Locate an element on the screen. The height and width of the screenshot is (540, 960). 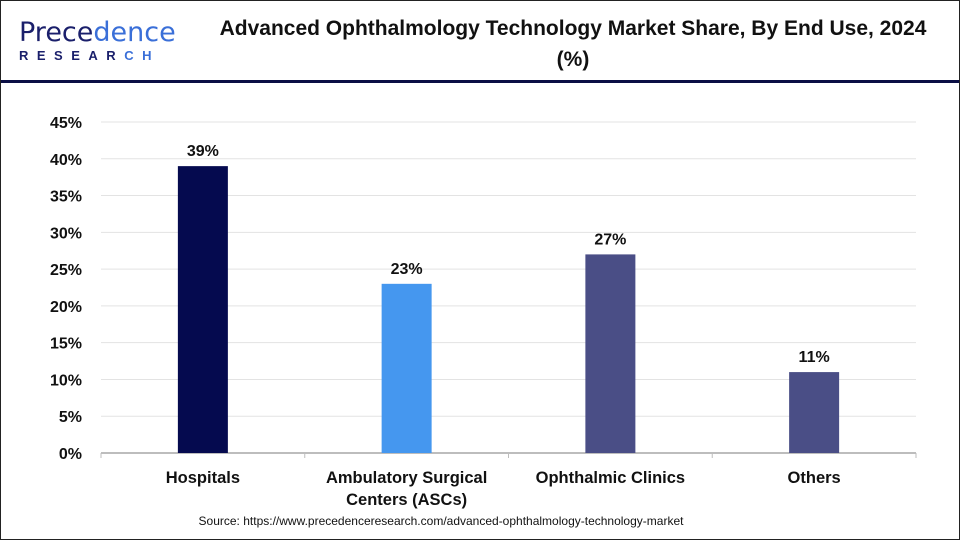
x-tick-label: Hospitals is located at coordinates (203, 478).